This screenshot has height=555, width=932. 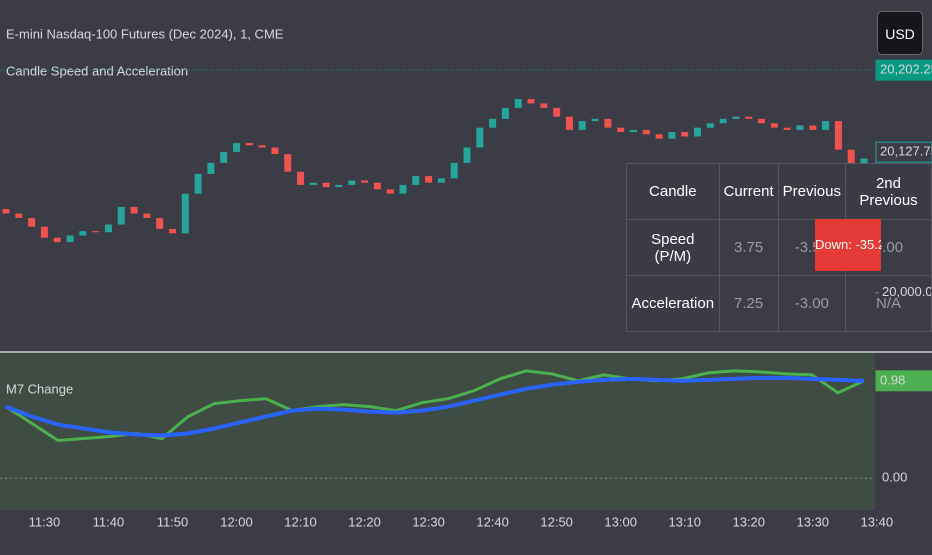 I want to click on table-row: Speed (P/M) 3.75 -3.50 0.00, so click(x=779, y=247).